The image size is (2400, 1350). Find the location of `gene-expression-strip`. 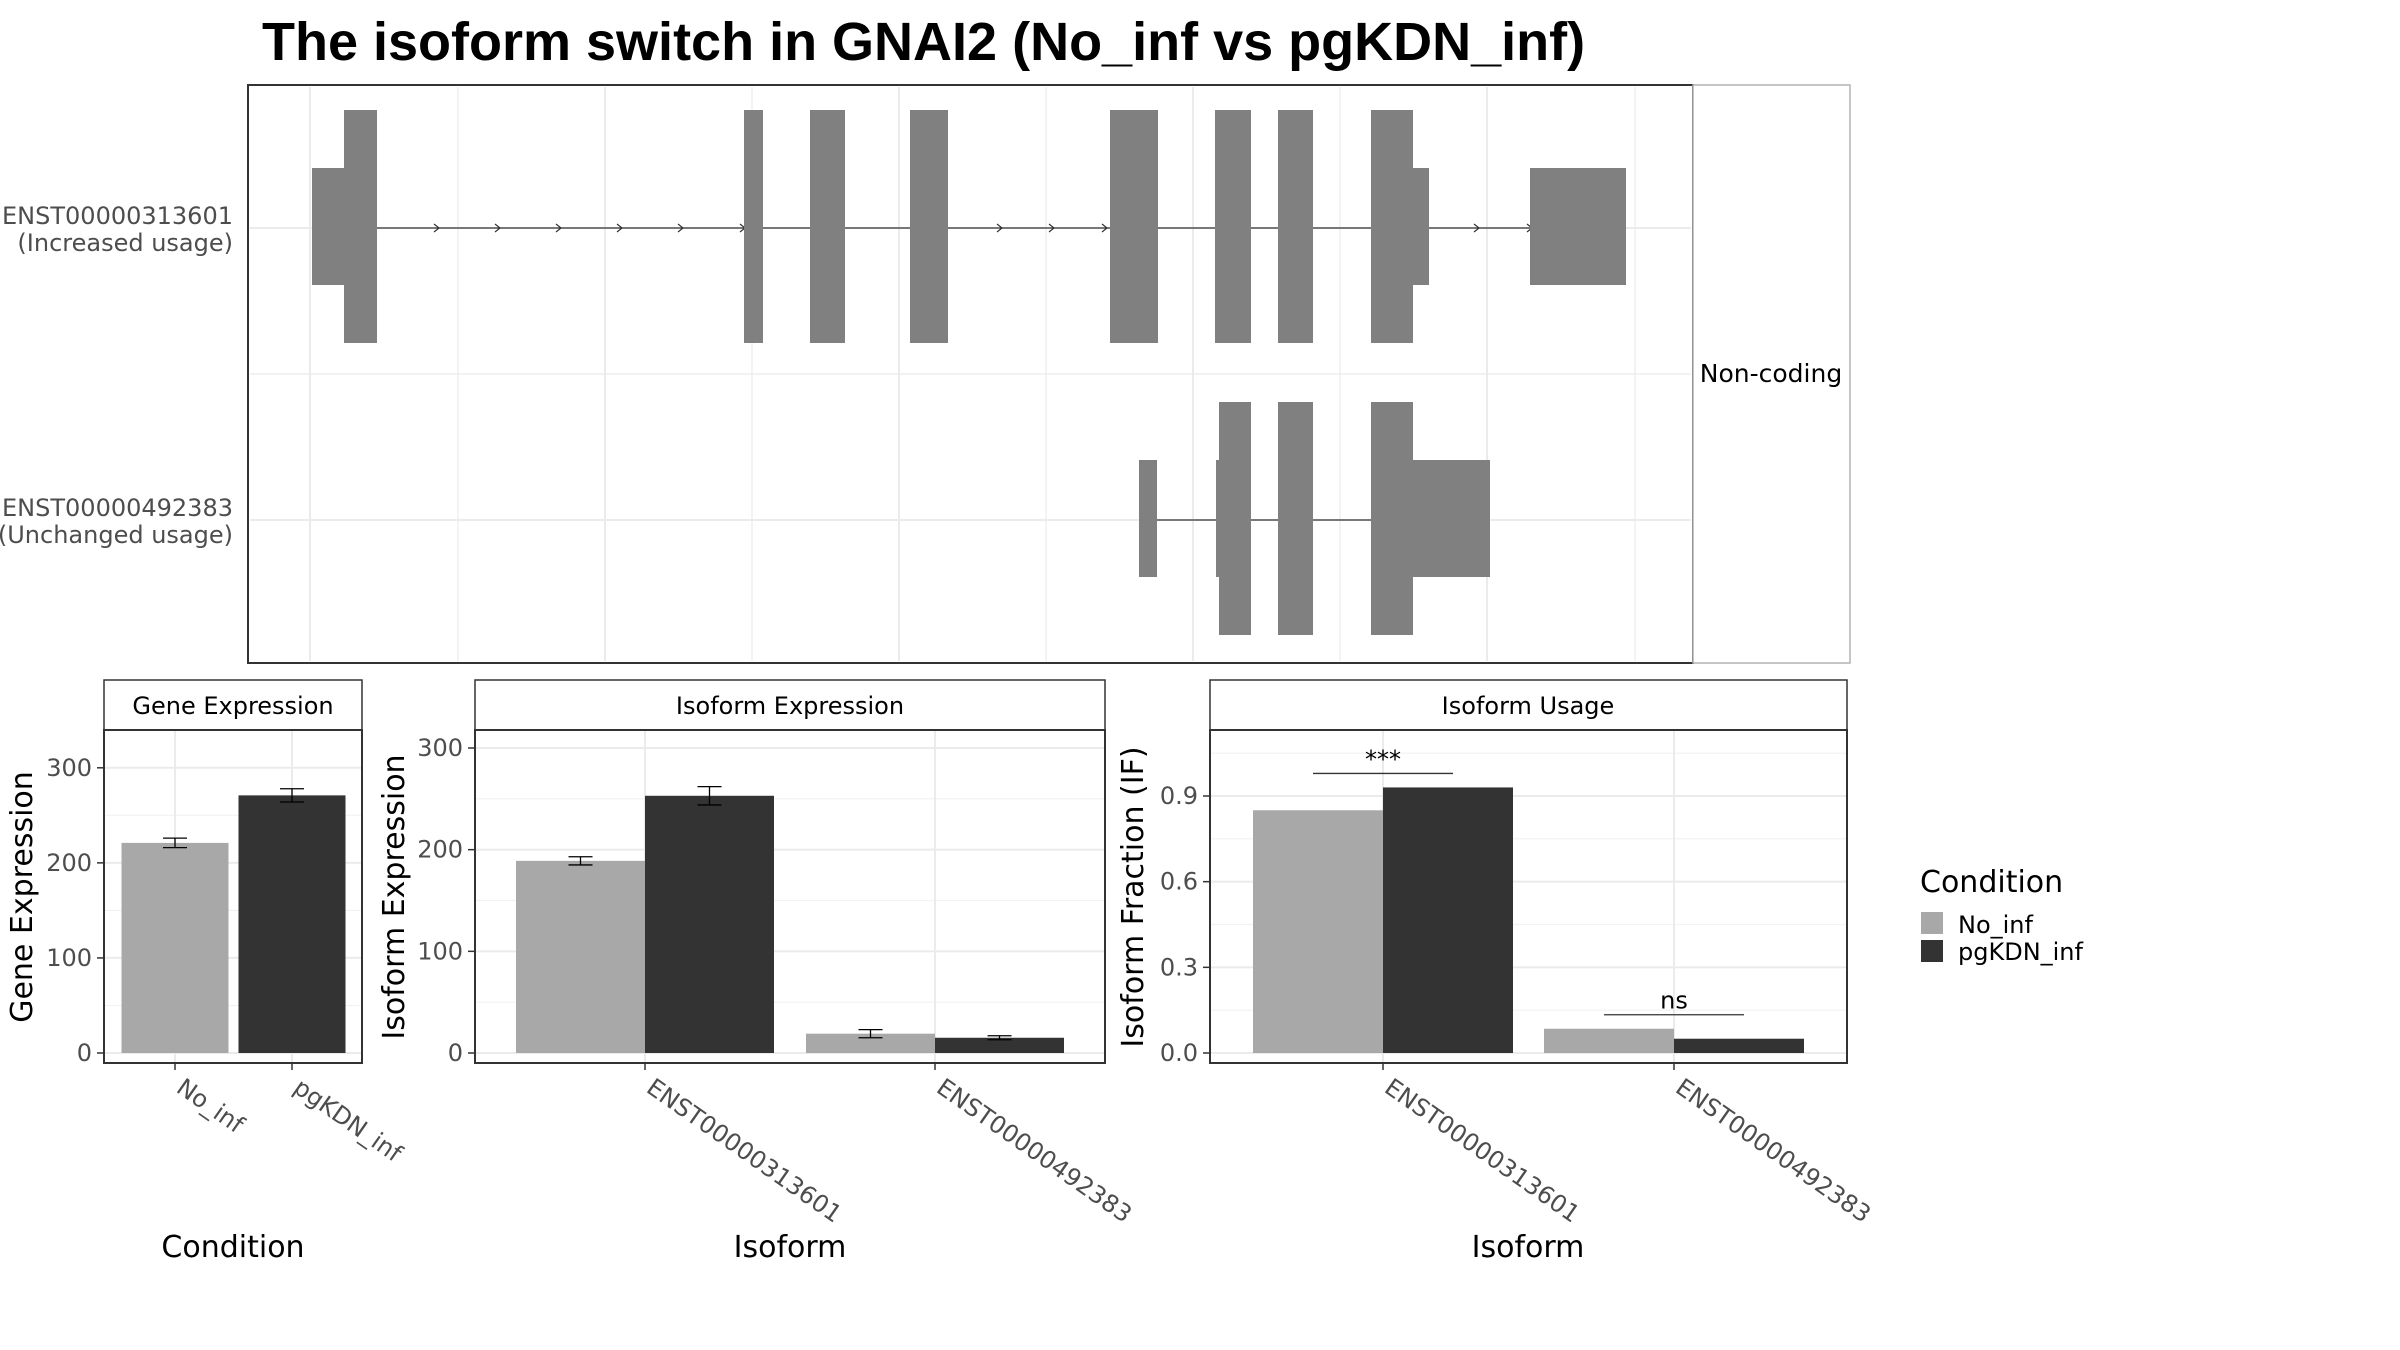

gene-expression-strip is located at coordinates (233, 705).